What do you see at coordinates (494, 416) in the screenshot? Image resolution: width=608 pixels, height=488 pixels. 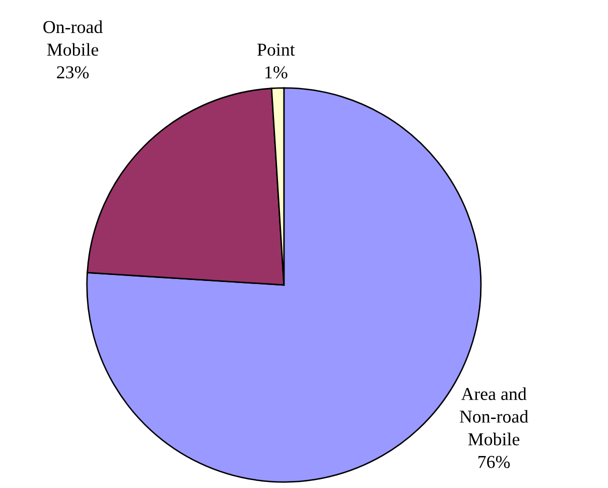 I see `slice-label: Area and Non-road Mobile` at bounding box center [494, 416].